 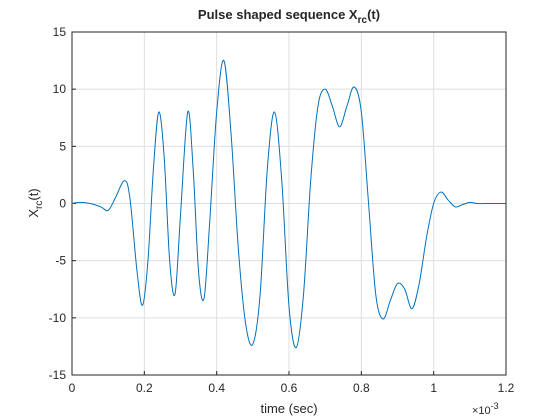 What do you see at coordinates (144, 388) in the screenshot?
I see `x-tick-label: 0.2` at bounding box center [144, 388].